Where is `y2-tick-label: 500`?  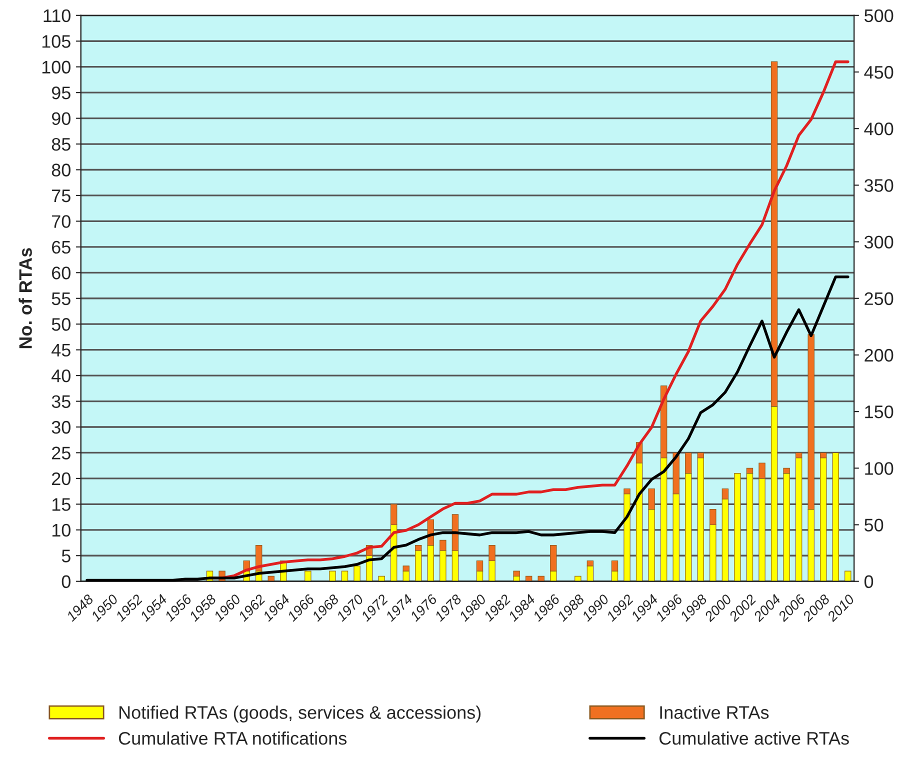 y2-tick-label: 500 is located at coordinates (879, 15).